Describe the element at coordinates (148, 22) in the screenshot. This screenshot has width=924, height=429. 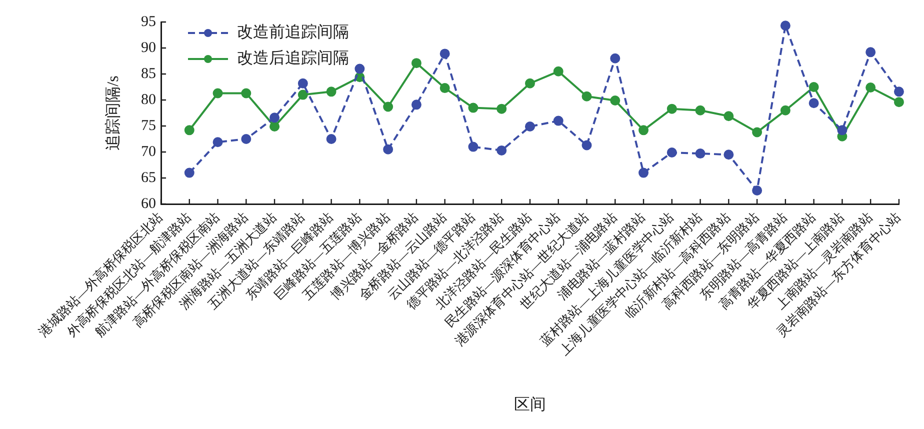
I see `y-tick-label: 95` at that location.